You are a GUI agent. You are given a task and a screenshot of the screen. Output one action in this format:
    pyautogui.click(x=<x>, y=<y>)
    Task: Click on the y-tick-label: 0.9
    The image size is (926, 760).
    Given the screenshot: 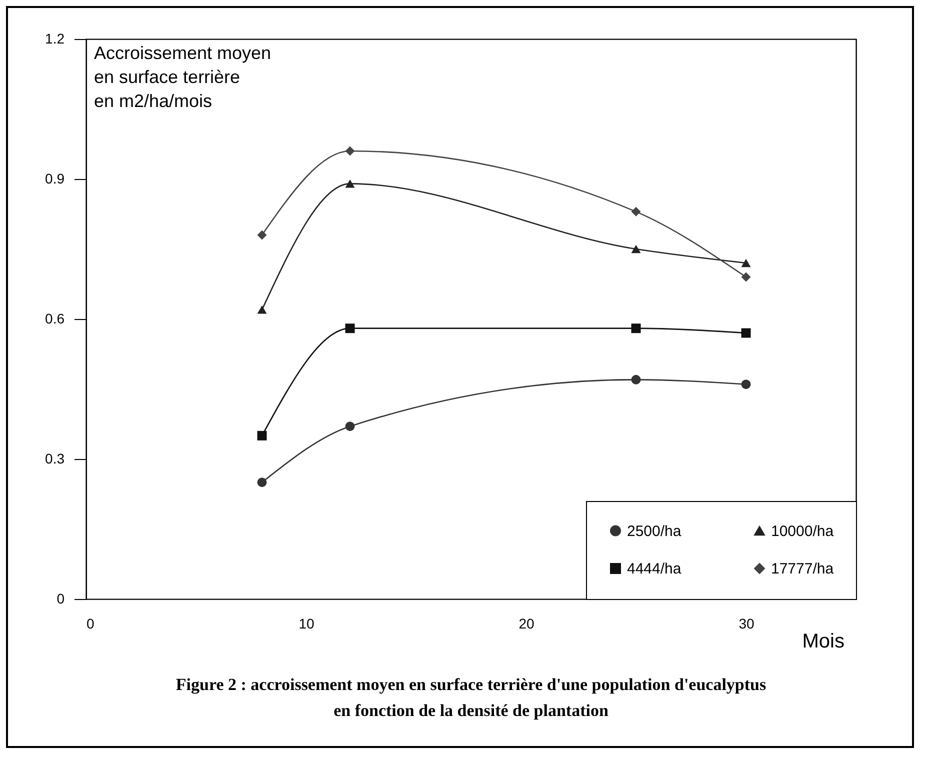 What is the action you would take?
    pyautogui.click(x=55, y=178)
    